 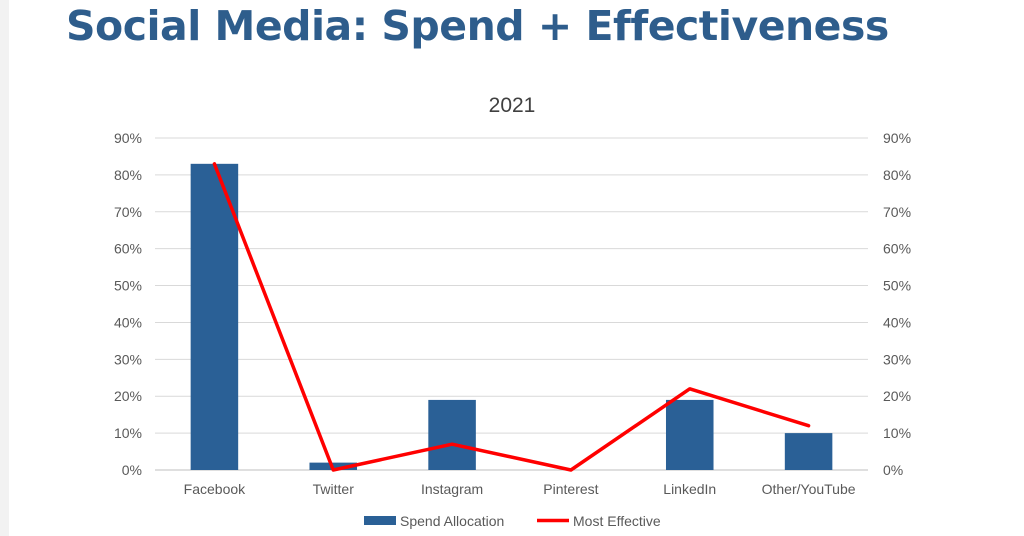 I want to click on y-tick-label: 50%, so click(x=128, y=286).